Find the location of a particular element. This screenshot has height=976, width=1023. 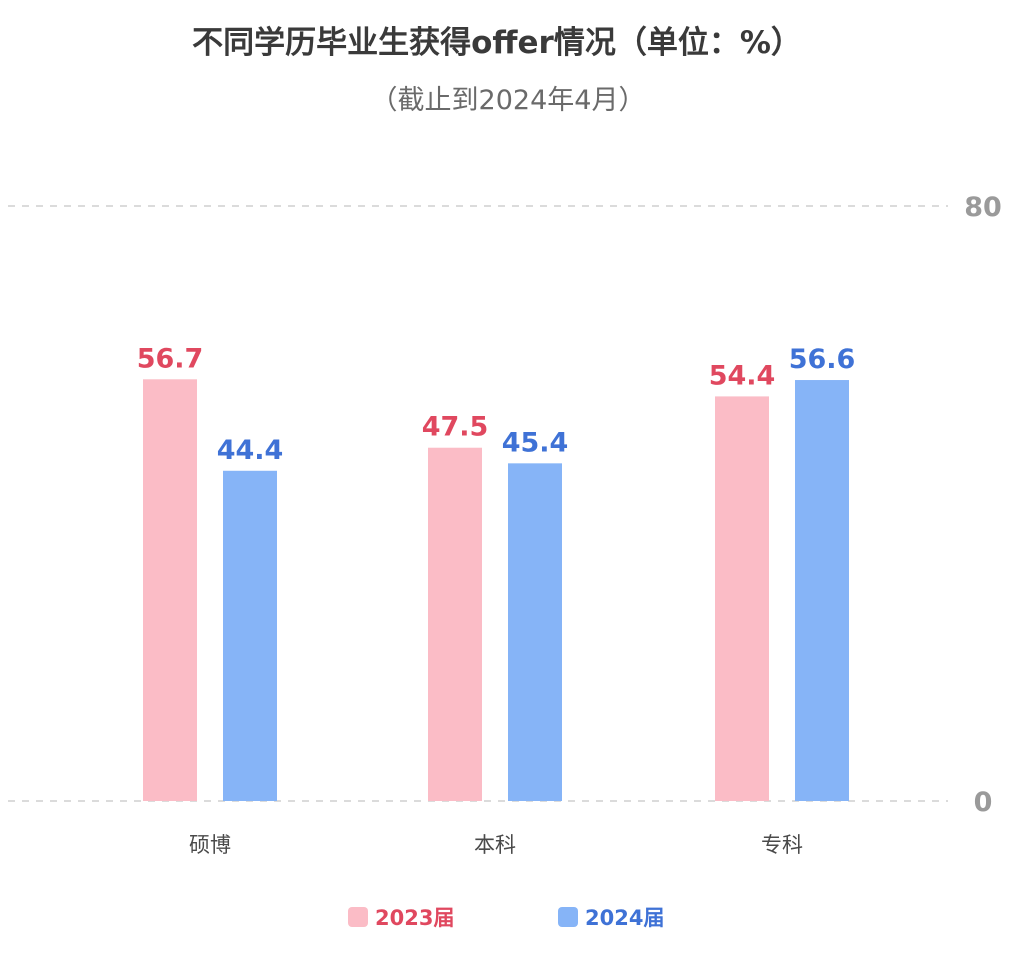

y-axis-ticks: 0 80 is located at coordinates (983, 505).